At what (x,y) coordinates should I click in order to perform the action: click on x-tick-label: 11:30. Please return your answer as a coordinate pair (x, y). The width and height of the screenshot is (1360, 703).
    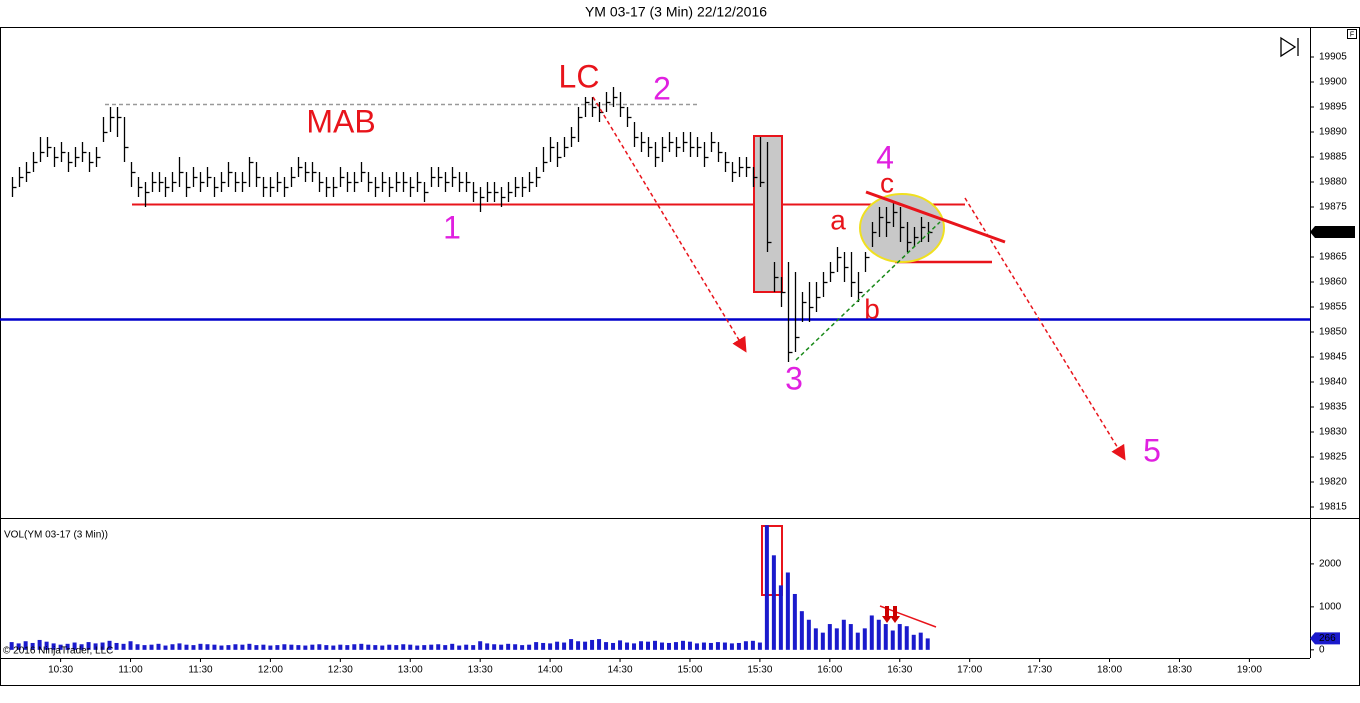
    Looking at the image, I should click on (200, 670).